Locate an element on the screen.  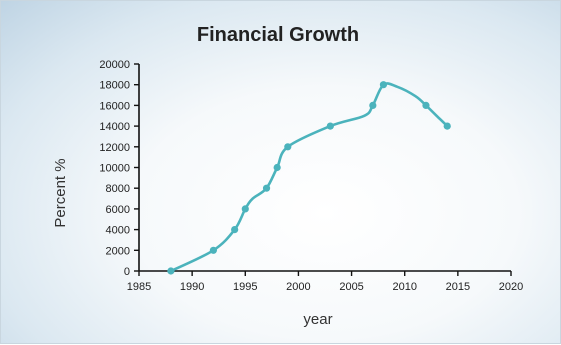
x-axis: 1985 1990 1995 2000 2005 2010 2015 2020 is located at coordinates (325, 281).